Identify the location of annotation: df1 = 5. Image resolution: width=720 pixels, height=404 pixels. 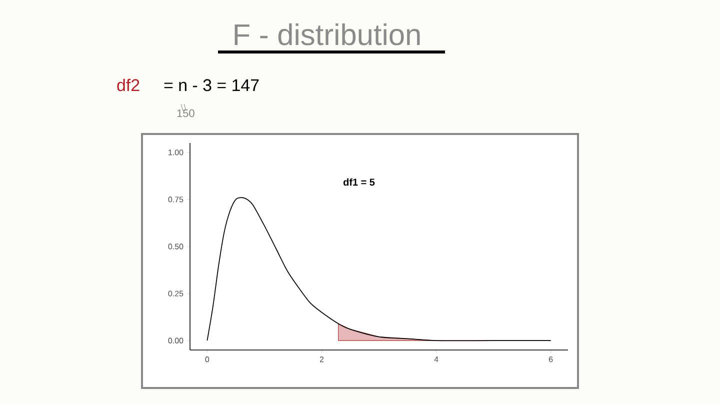
(359, 182).